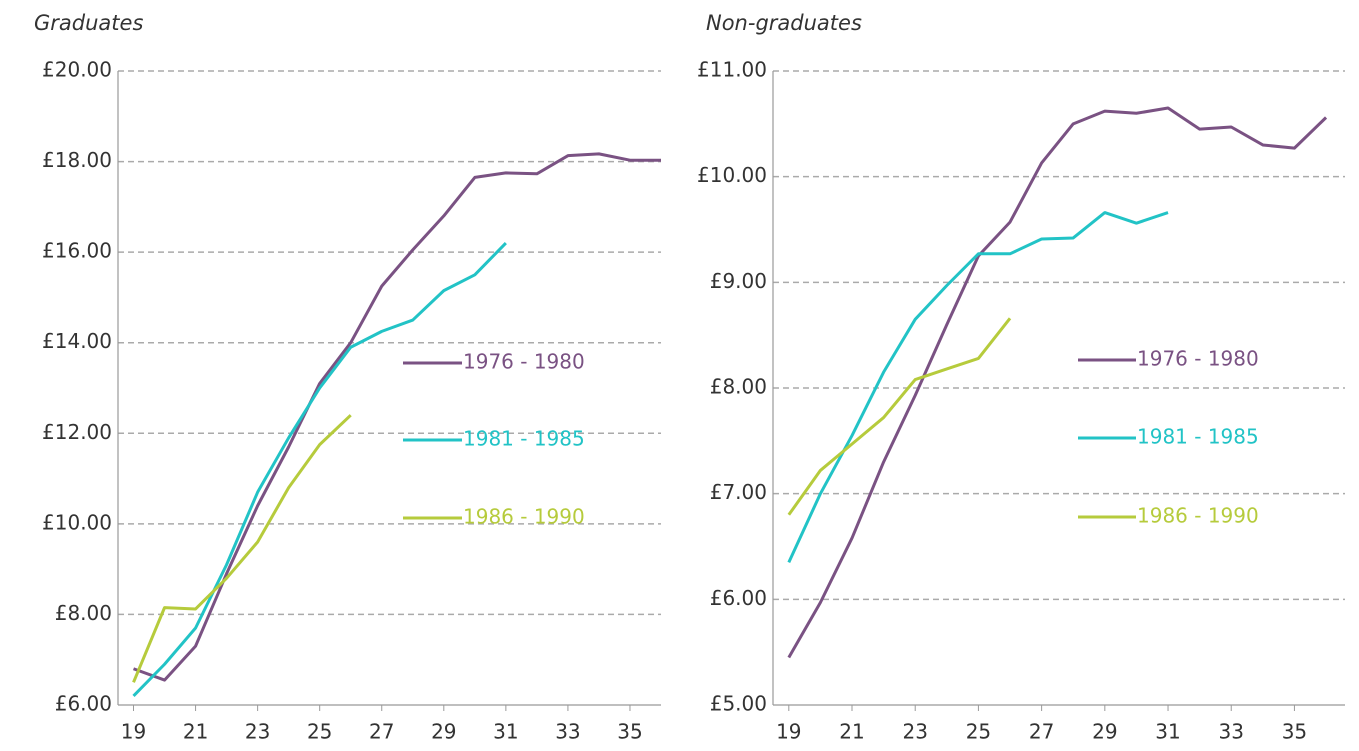  I want to click on y-tick-label: £12.00, so click(77, 432).